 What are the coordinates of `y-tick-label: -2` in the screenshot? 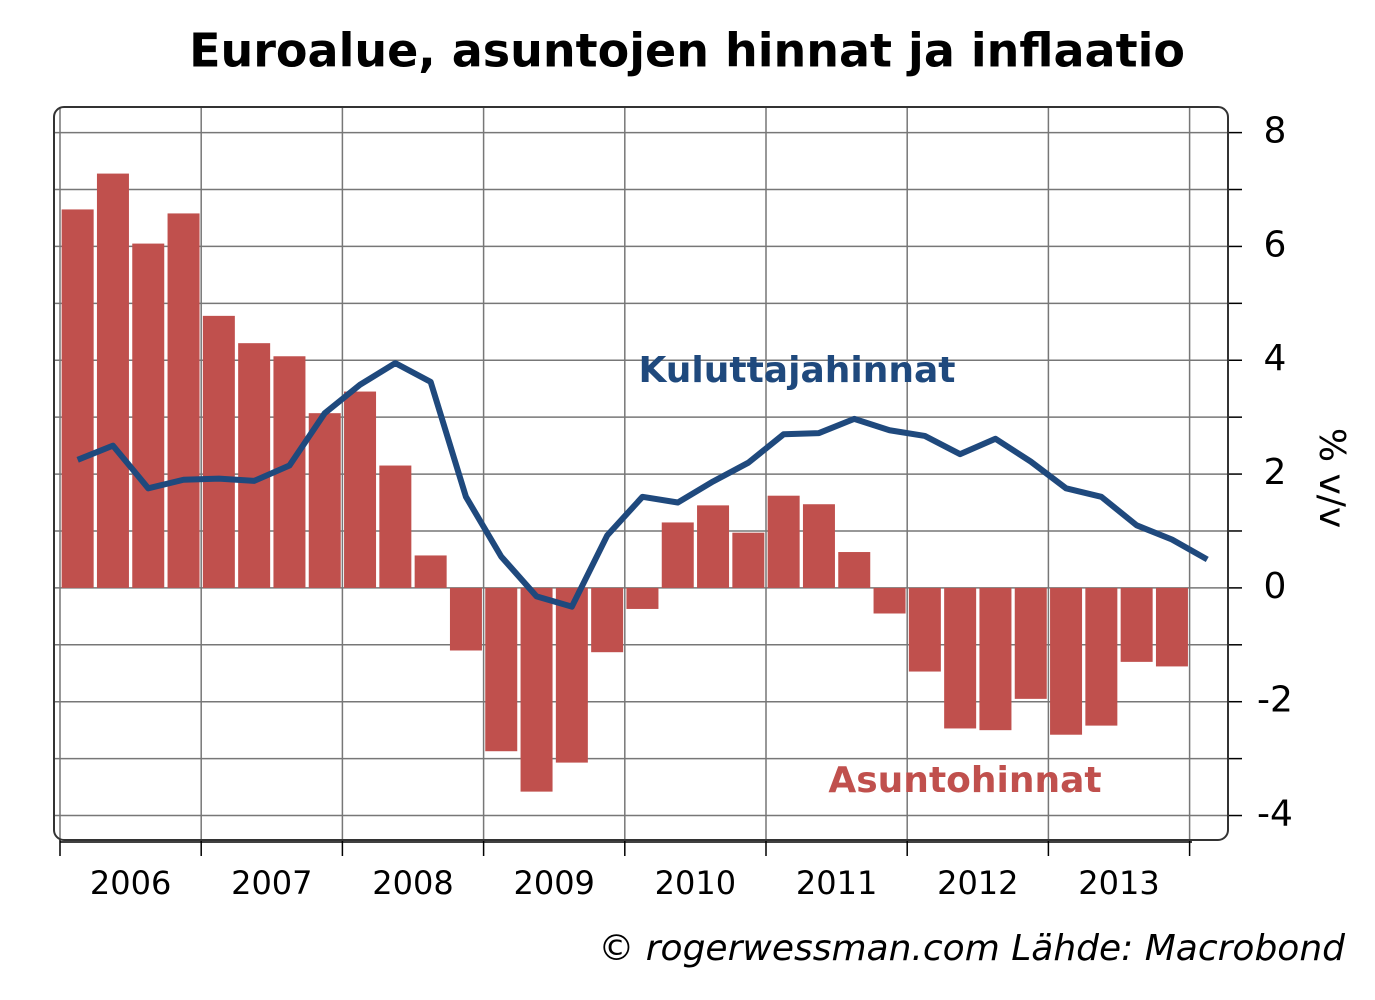 It's located at (1275, 700).